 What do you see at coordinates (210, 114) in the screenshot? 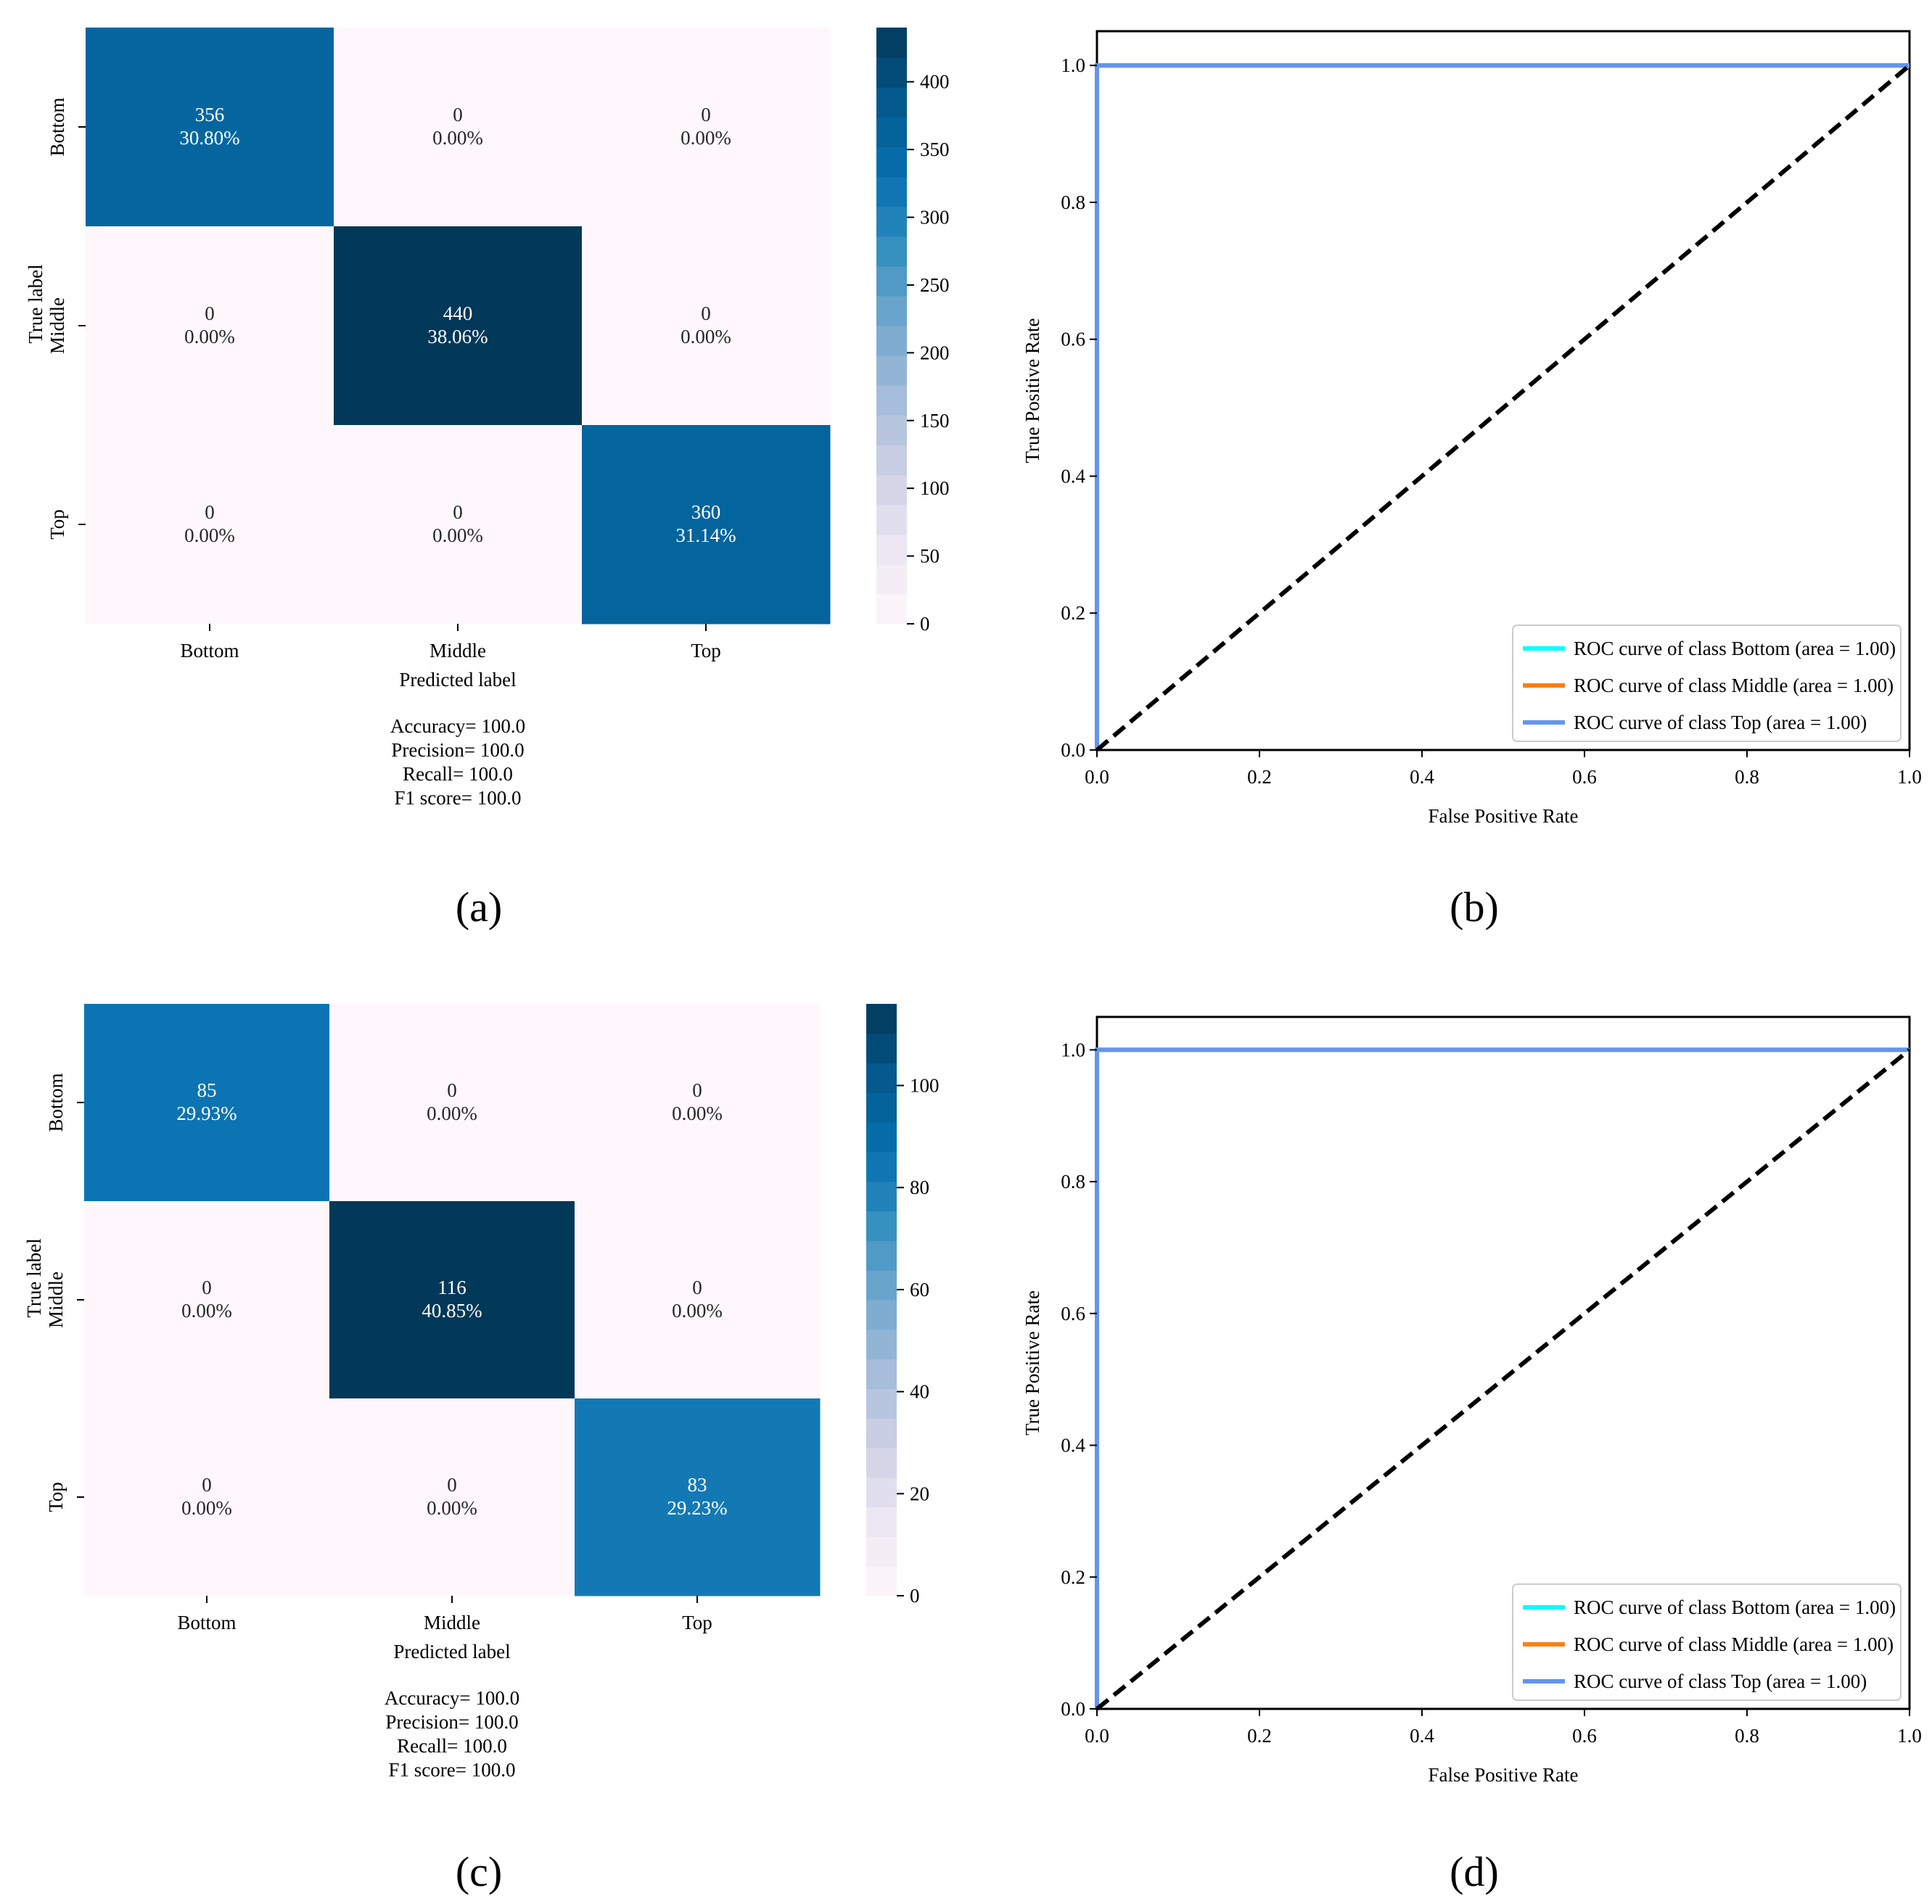
I see `cm-count-label: 356` at bounding box center [210, 114].